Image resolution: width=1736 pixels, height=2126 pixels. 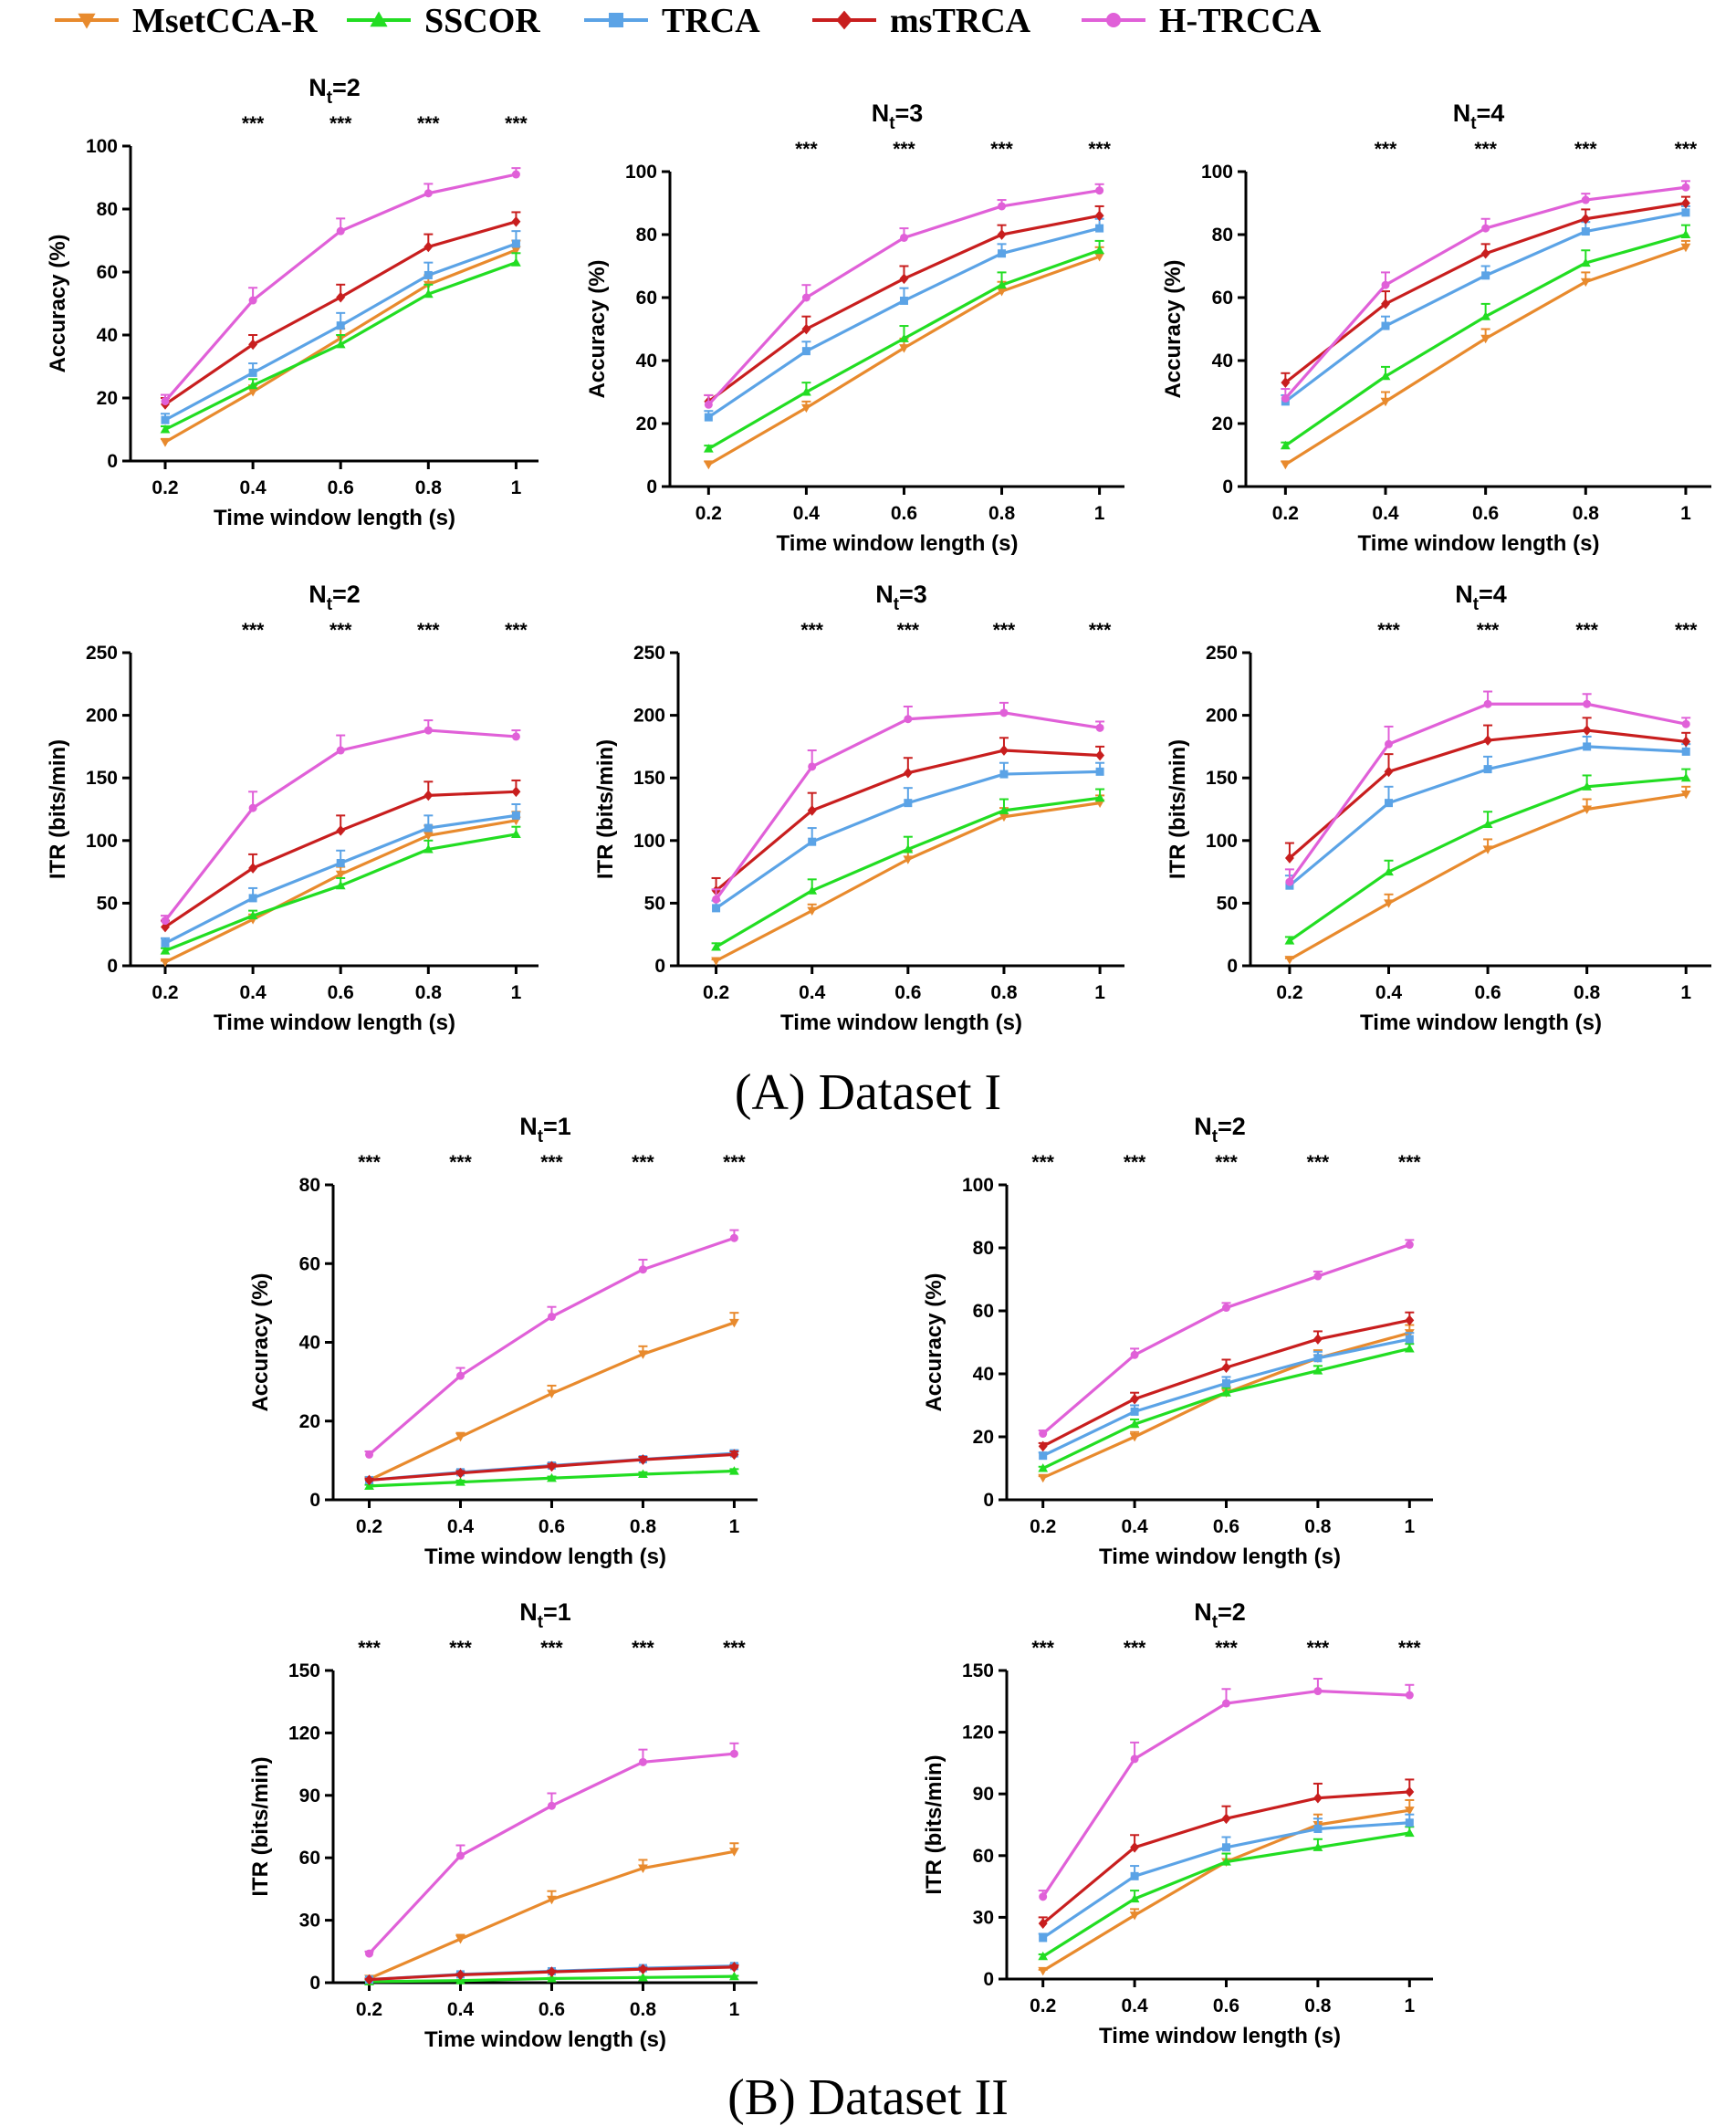 What do you see at coordinates (960, 21) in the screenshot?
I see `legend-label: msTRCA` at bounding box center [960, 21].